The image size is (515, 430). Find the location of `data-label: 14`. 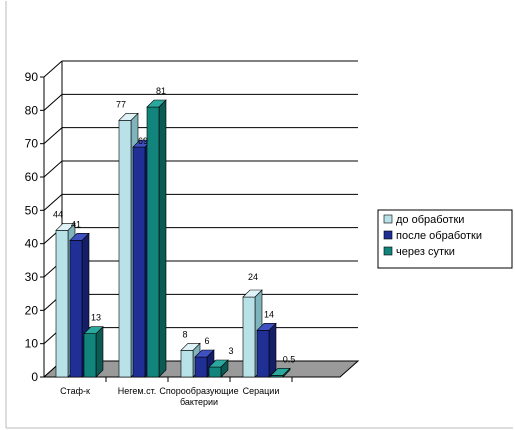

data-label: 14 is located at coordinates (269, 314).